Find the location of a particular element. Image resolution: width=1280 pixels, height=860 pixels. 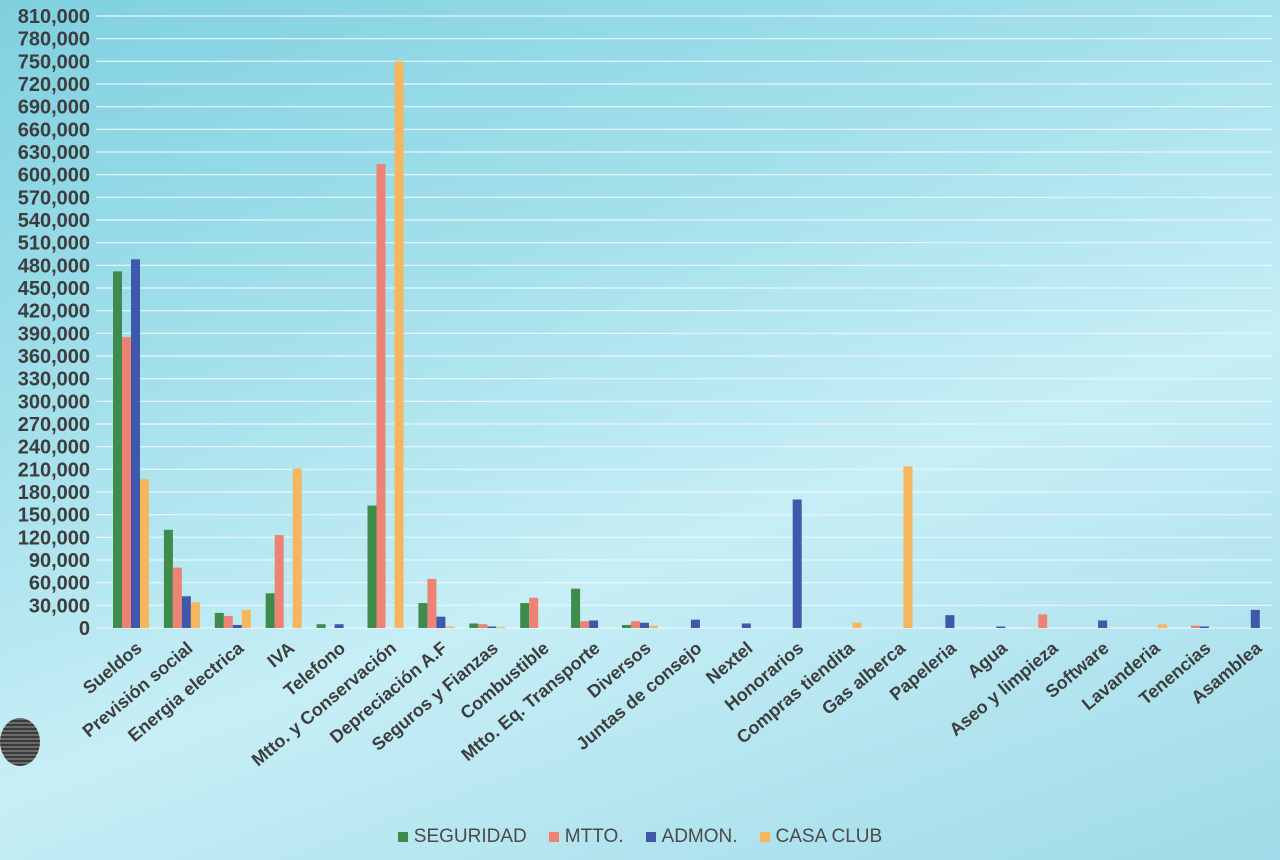

y-tick-label: 450,000 is located at coordinates (54, 289).